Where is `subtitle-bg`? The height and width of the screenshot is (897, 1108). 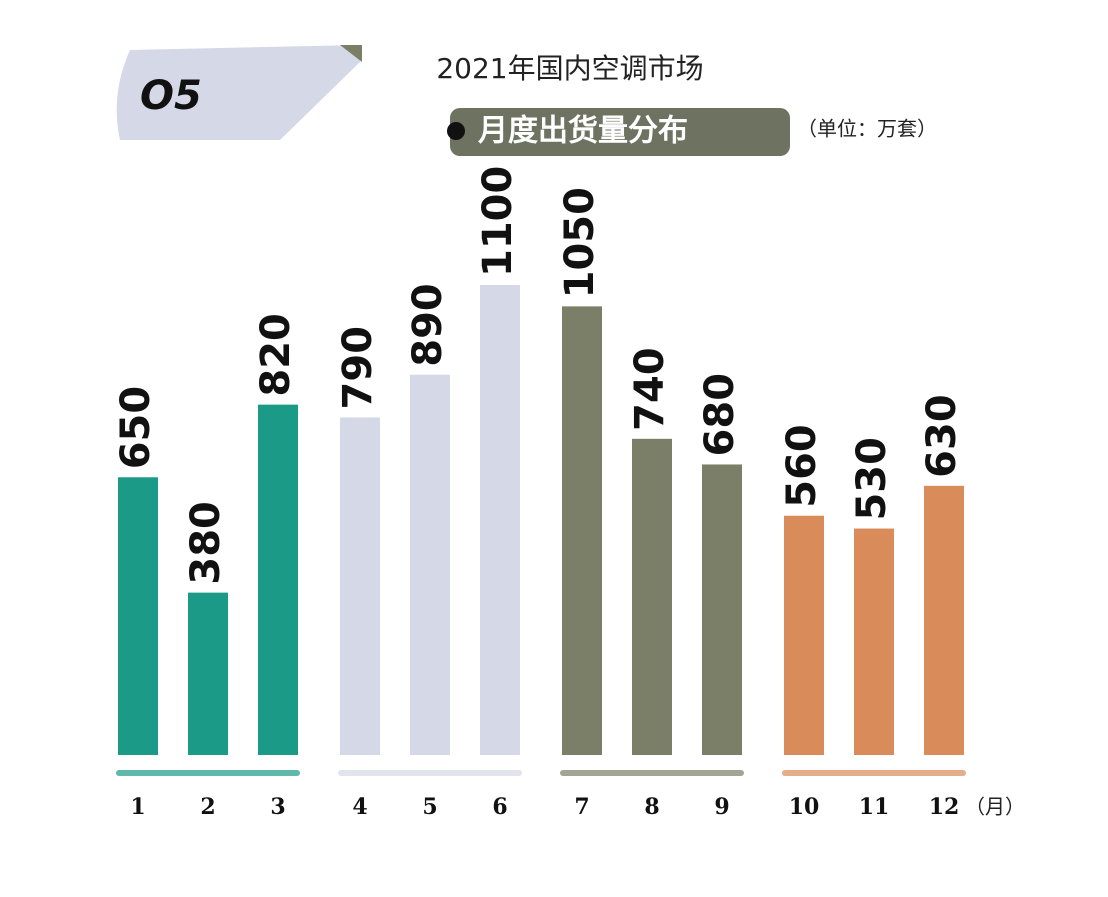 subtitle-bg is located at coordinates (620, 132).